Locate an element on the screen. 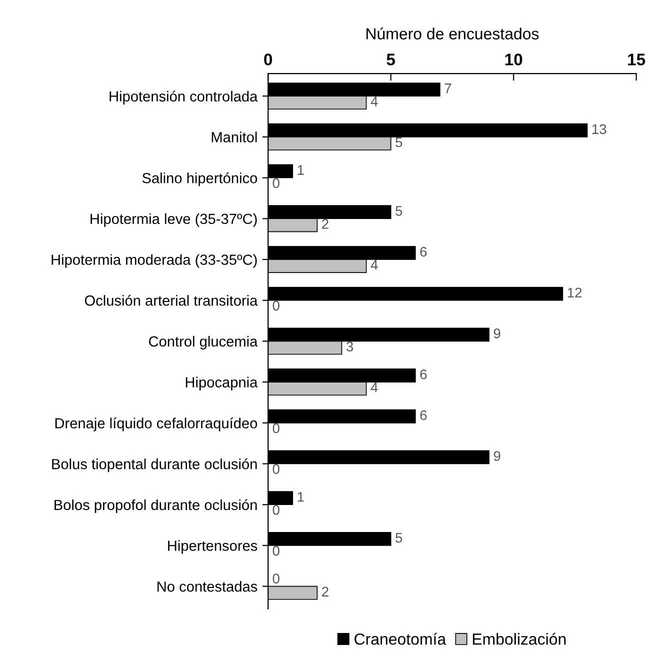 Image resolution: width=646 pixels, height=669 pixels. y-tick-label: Hipocapnia is located at coordinates (222, 383).